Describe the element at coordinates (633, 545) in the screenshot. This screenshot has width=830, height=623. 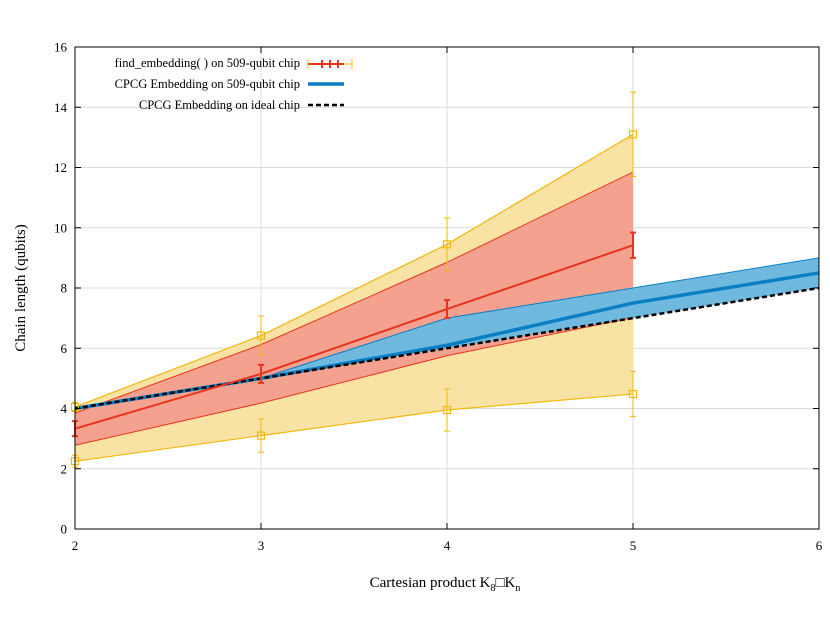
I see `x-tick-label-3: 5` at that location.